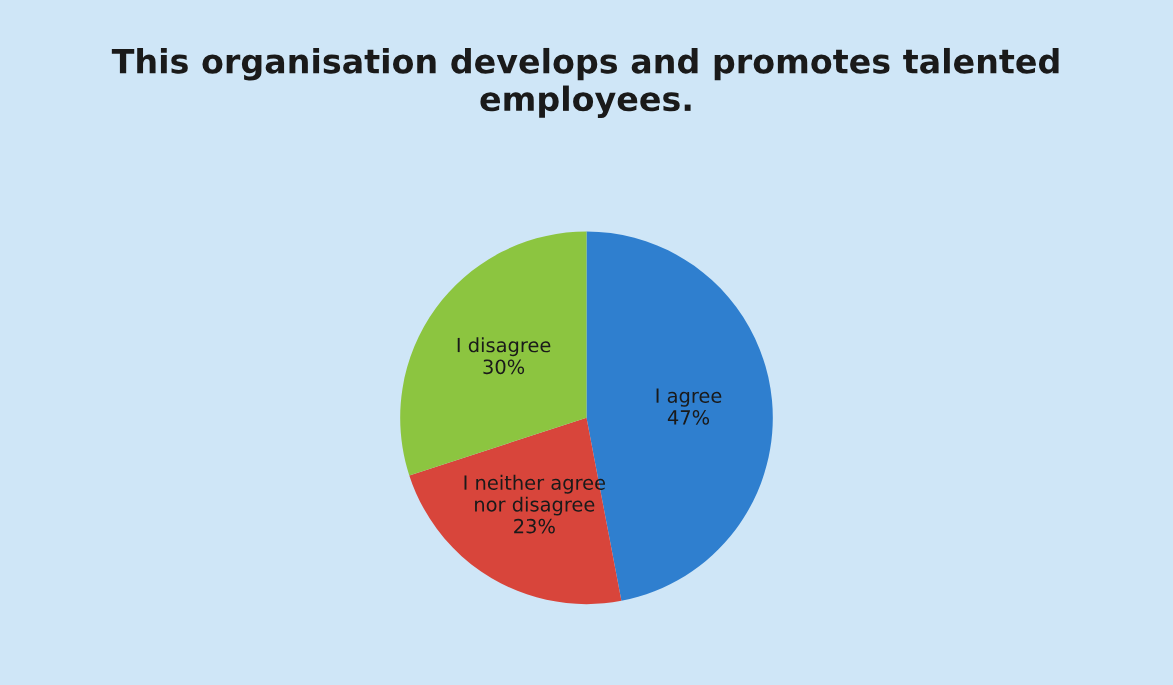 The height and width of the screenshot is (685, 1173). Describe the element at coordinates (504, 347) in the screenshot. I see `slice-label: I disagree` at that location.